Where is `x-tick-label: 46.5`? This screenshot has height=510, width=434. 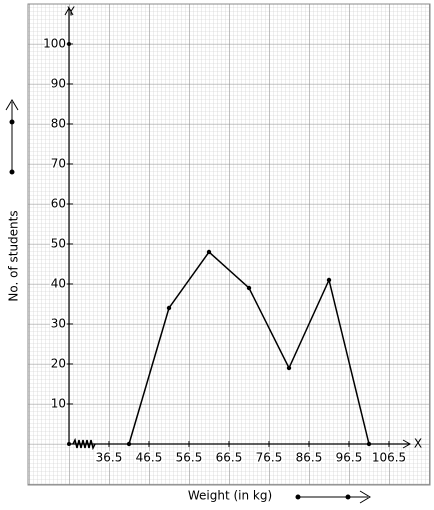
x-tick-label: 46.5 is located at coordinates (149, 458).